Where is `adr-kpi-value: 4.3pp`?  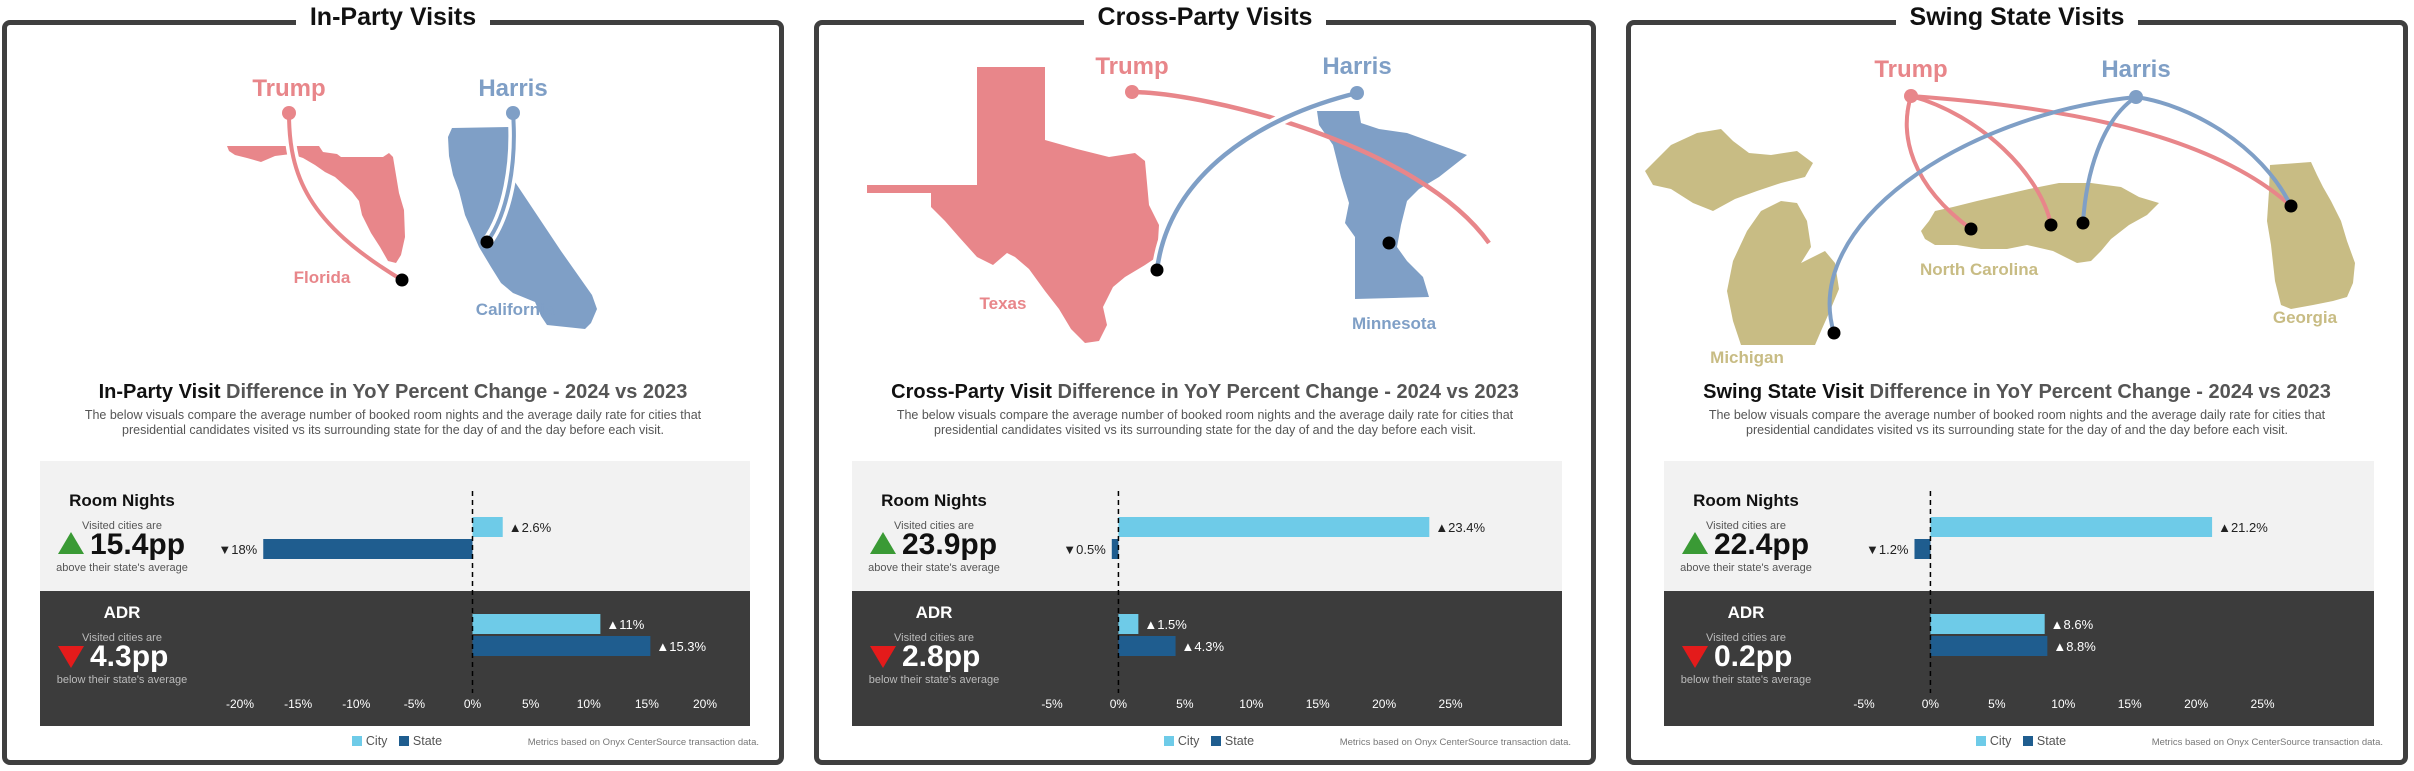 adr-kpi-value: 4.3pp is located at coordinates (129, 656).